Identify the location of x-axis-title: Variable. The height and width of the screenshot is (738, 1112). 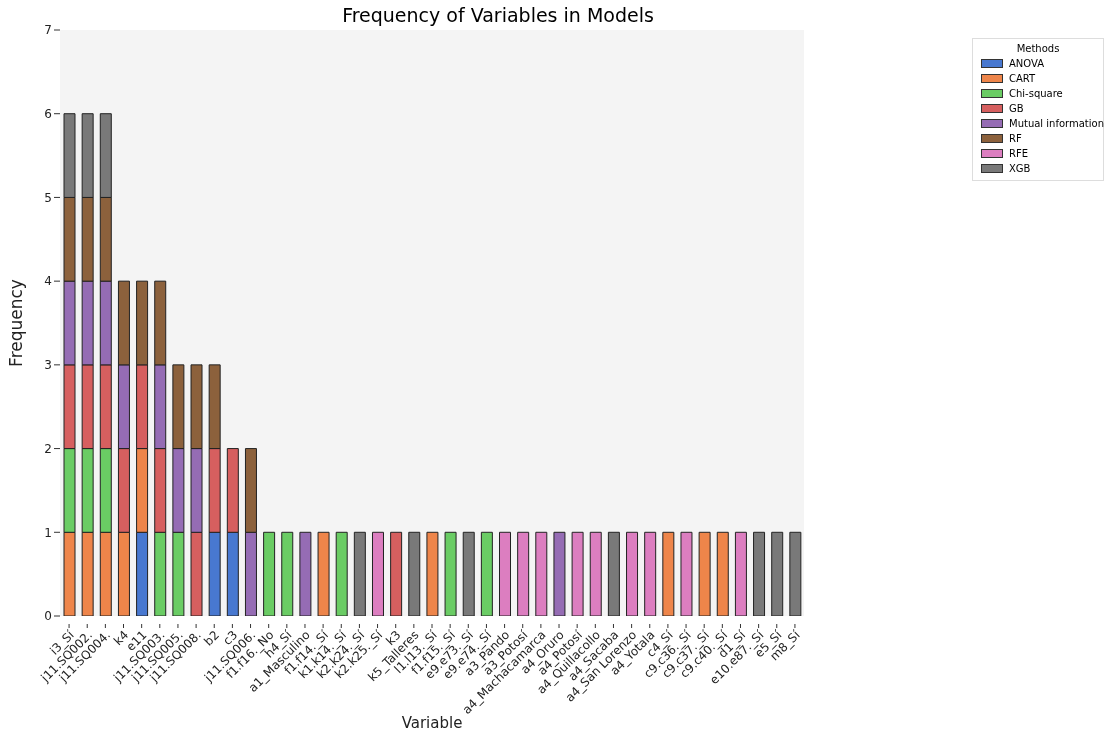
(432, 723).